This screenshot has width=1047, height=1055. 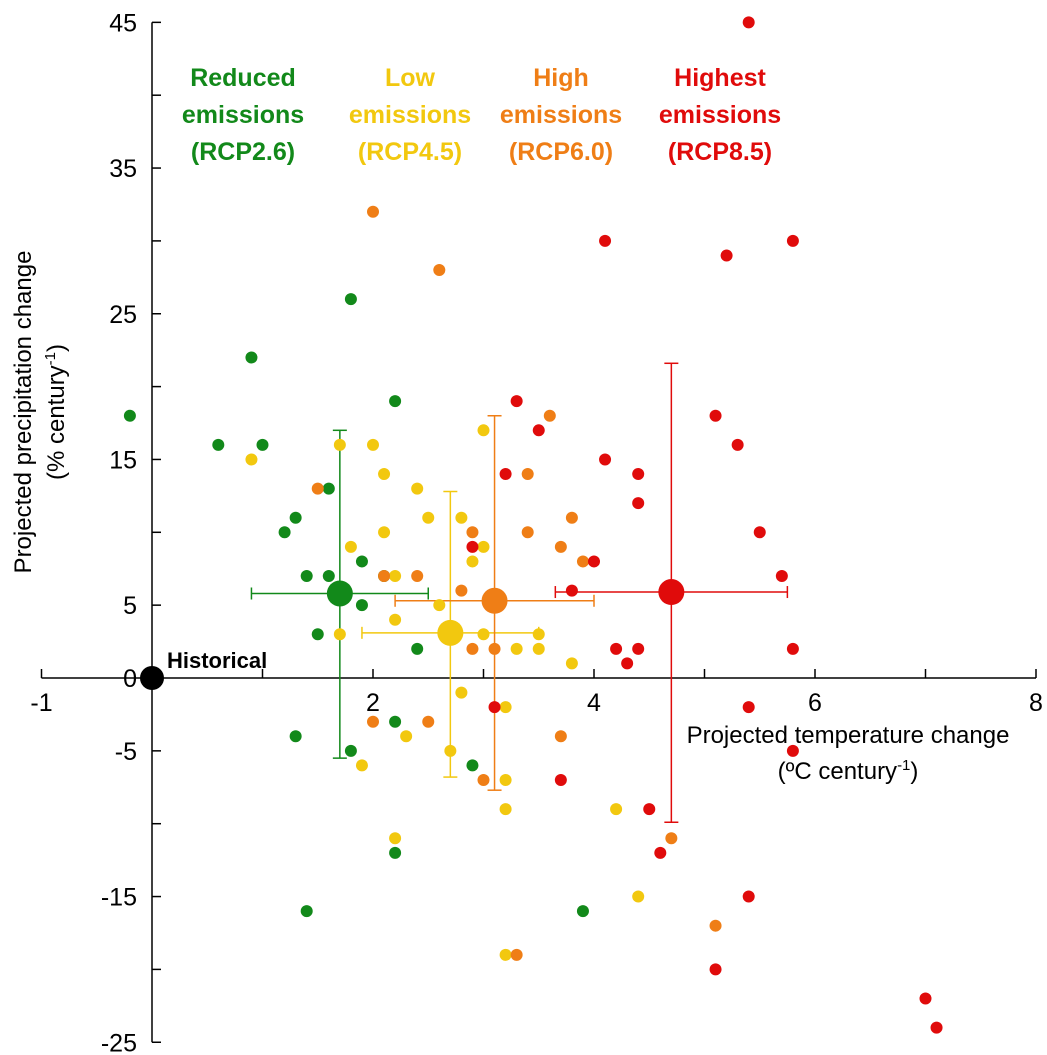 I want to click on y-tick-label: 0, so click(x=130, y=679).